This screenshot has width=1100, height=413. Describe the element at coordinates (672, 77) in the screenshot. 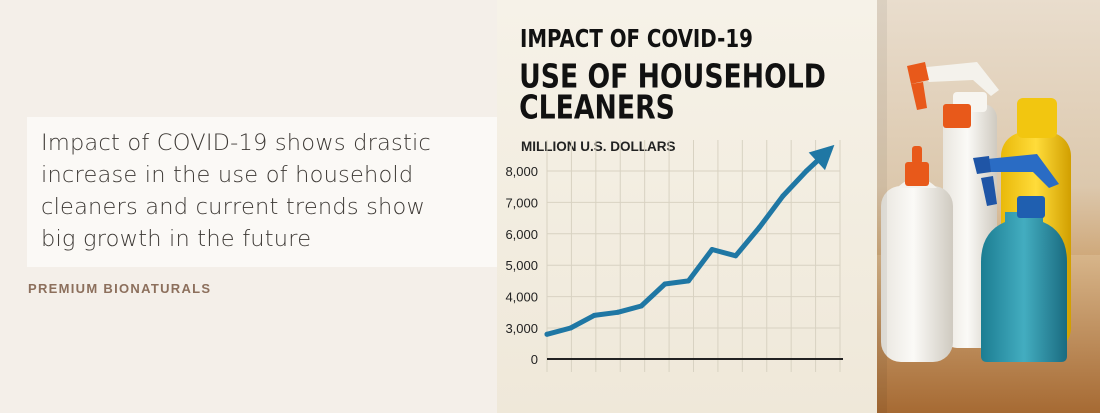

I see `chart-subtitle-line-1: USE OF HOUSEHOLD` at that location.